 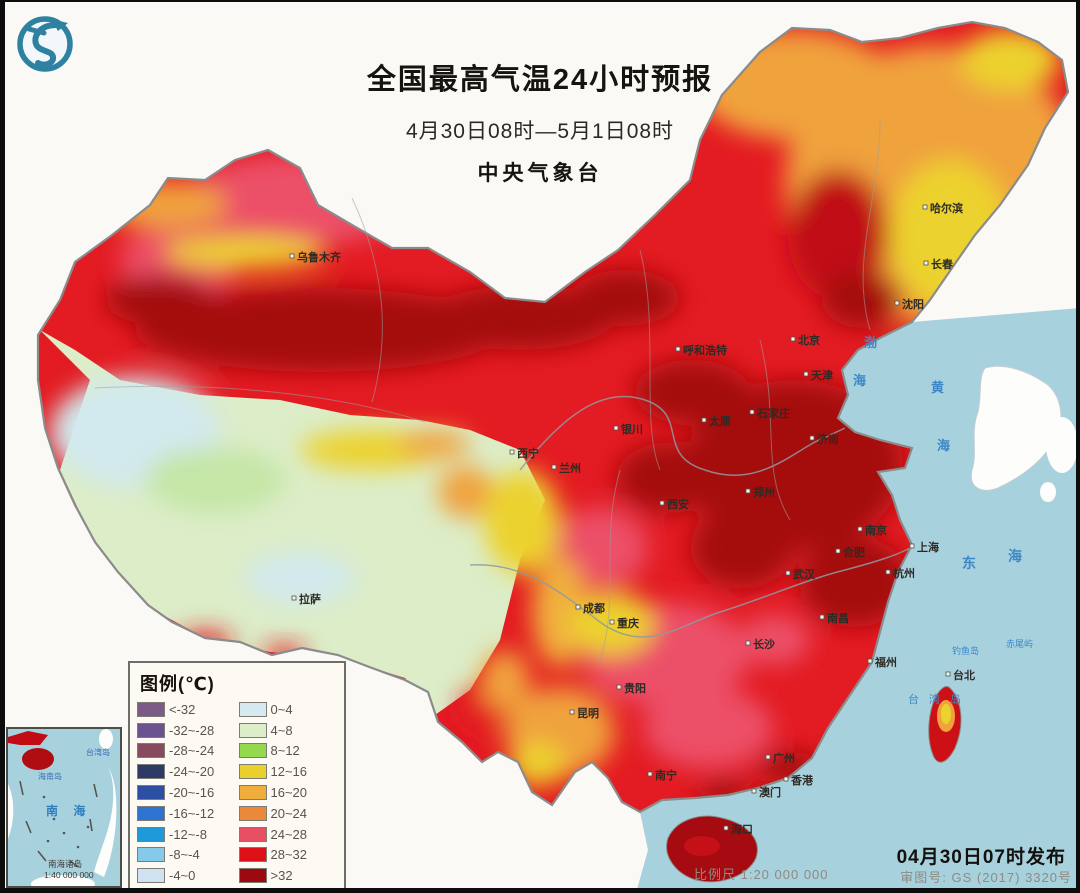 I want to click on legend-range-label: 8~12, so click(x=285, y=751).